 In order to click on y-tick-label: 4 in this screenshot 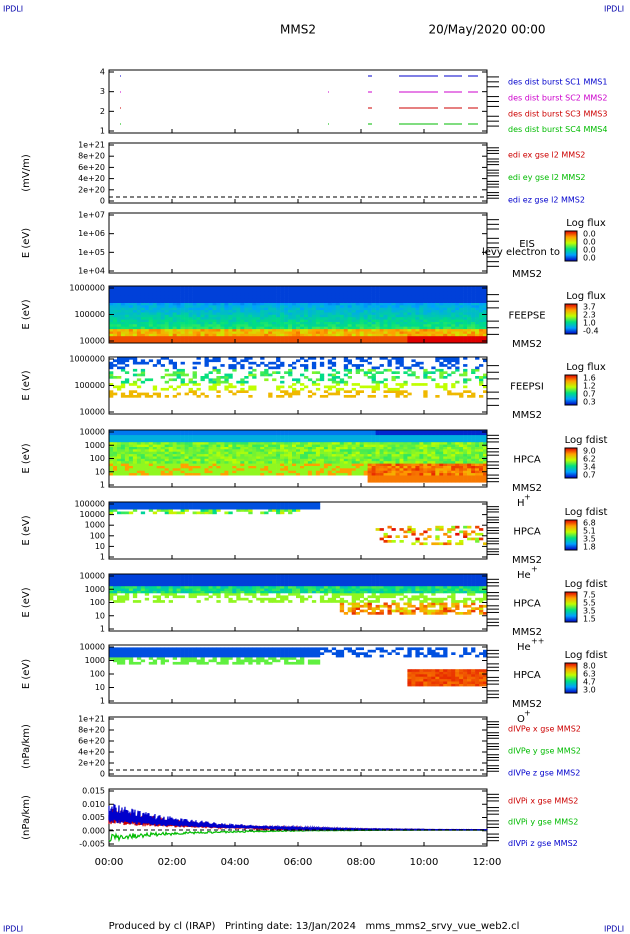, I will do `click(102, 72)`.